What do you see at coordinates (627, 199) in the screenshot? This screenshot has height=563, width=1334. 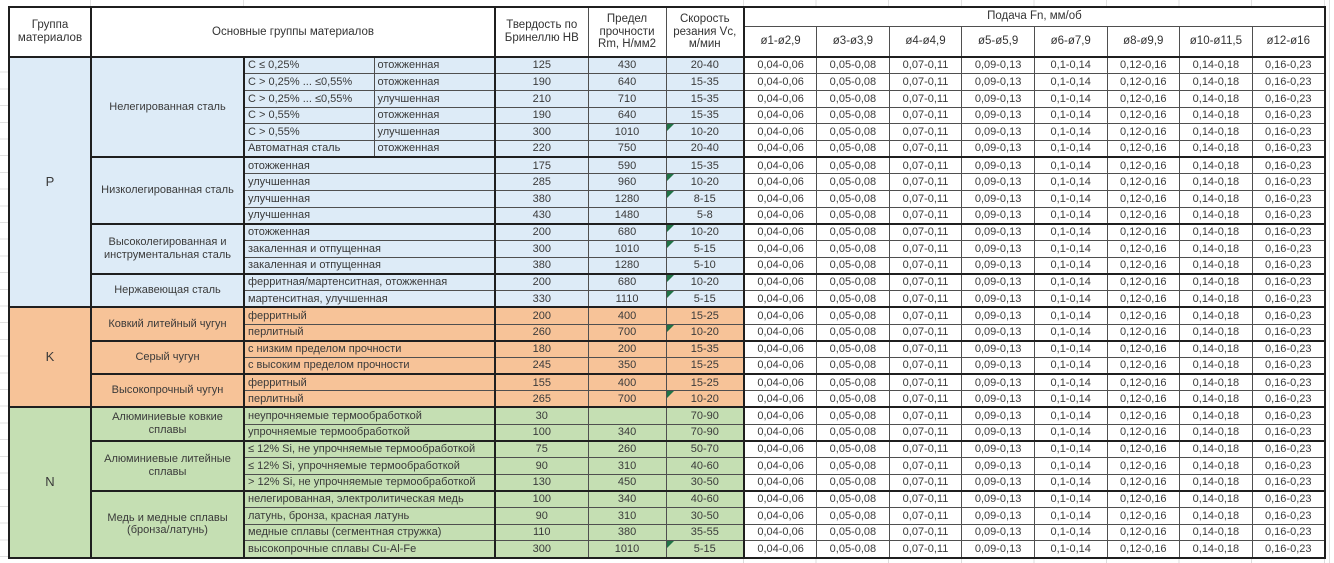 I see `rm-value-cell: 1280` at bounding box center [627, 199].